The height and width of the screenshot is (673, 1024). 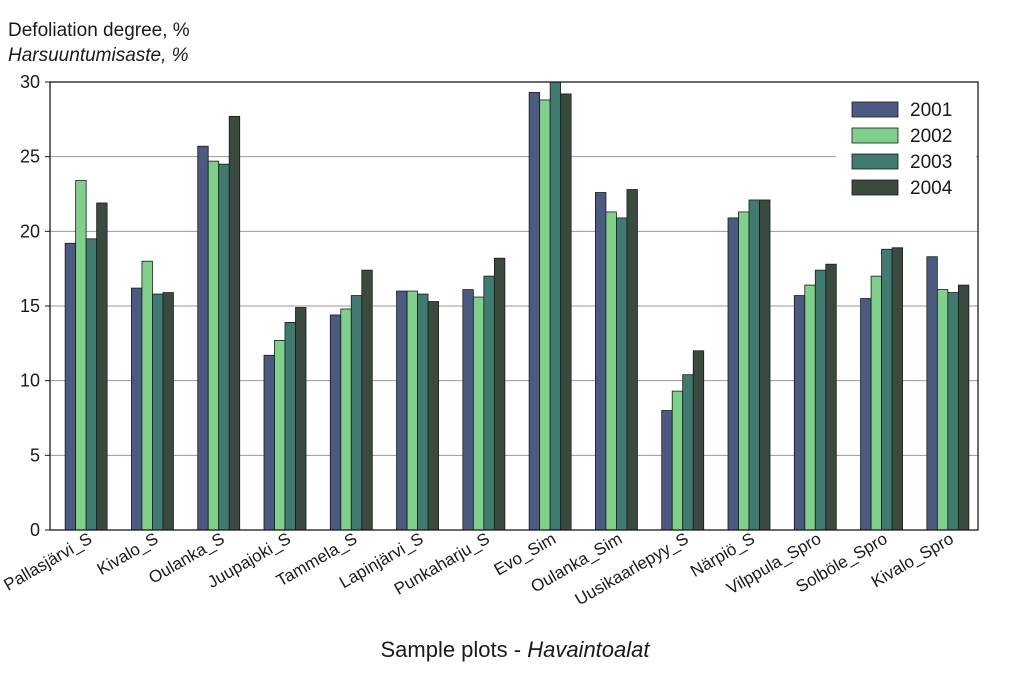 I want to click on legend-label: 2002, so click(x=931, y=136).